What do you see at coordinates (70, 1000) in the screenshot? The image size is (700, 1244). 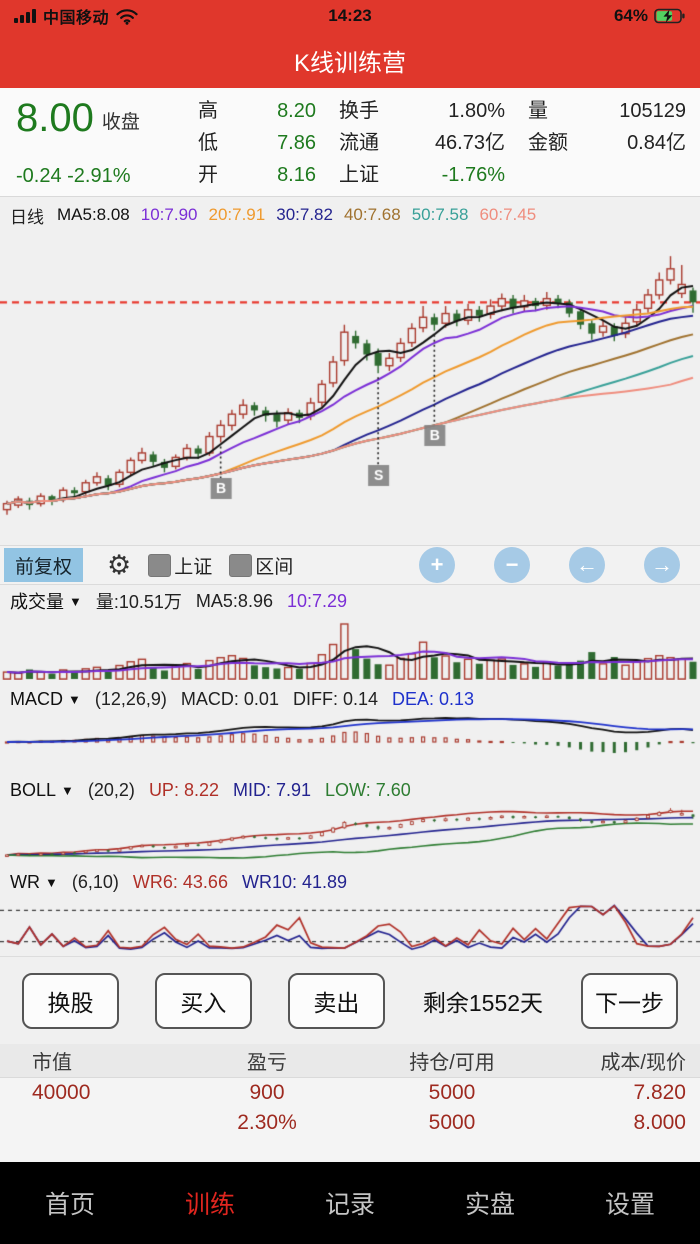 I see `switch-stock-button: 换股` at bounding box center [70, 1000].